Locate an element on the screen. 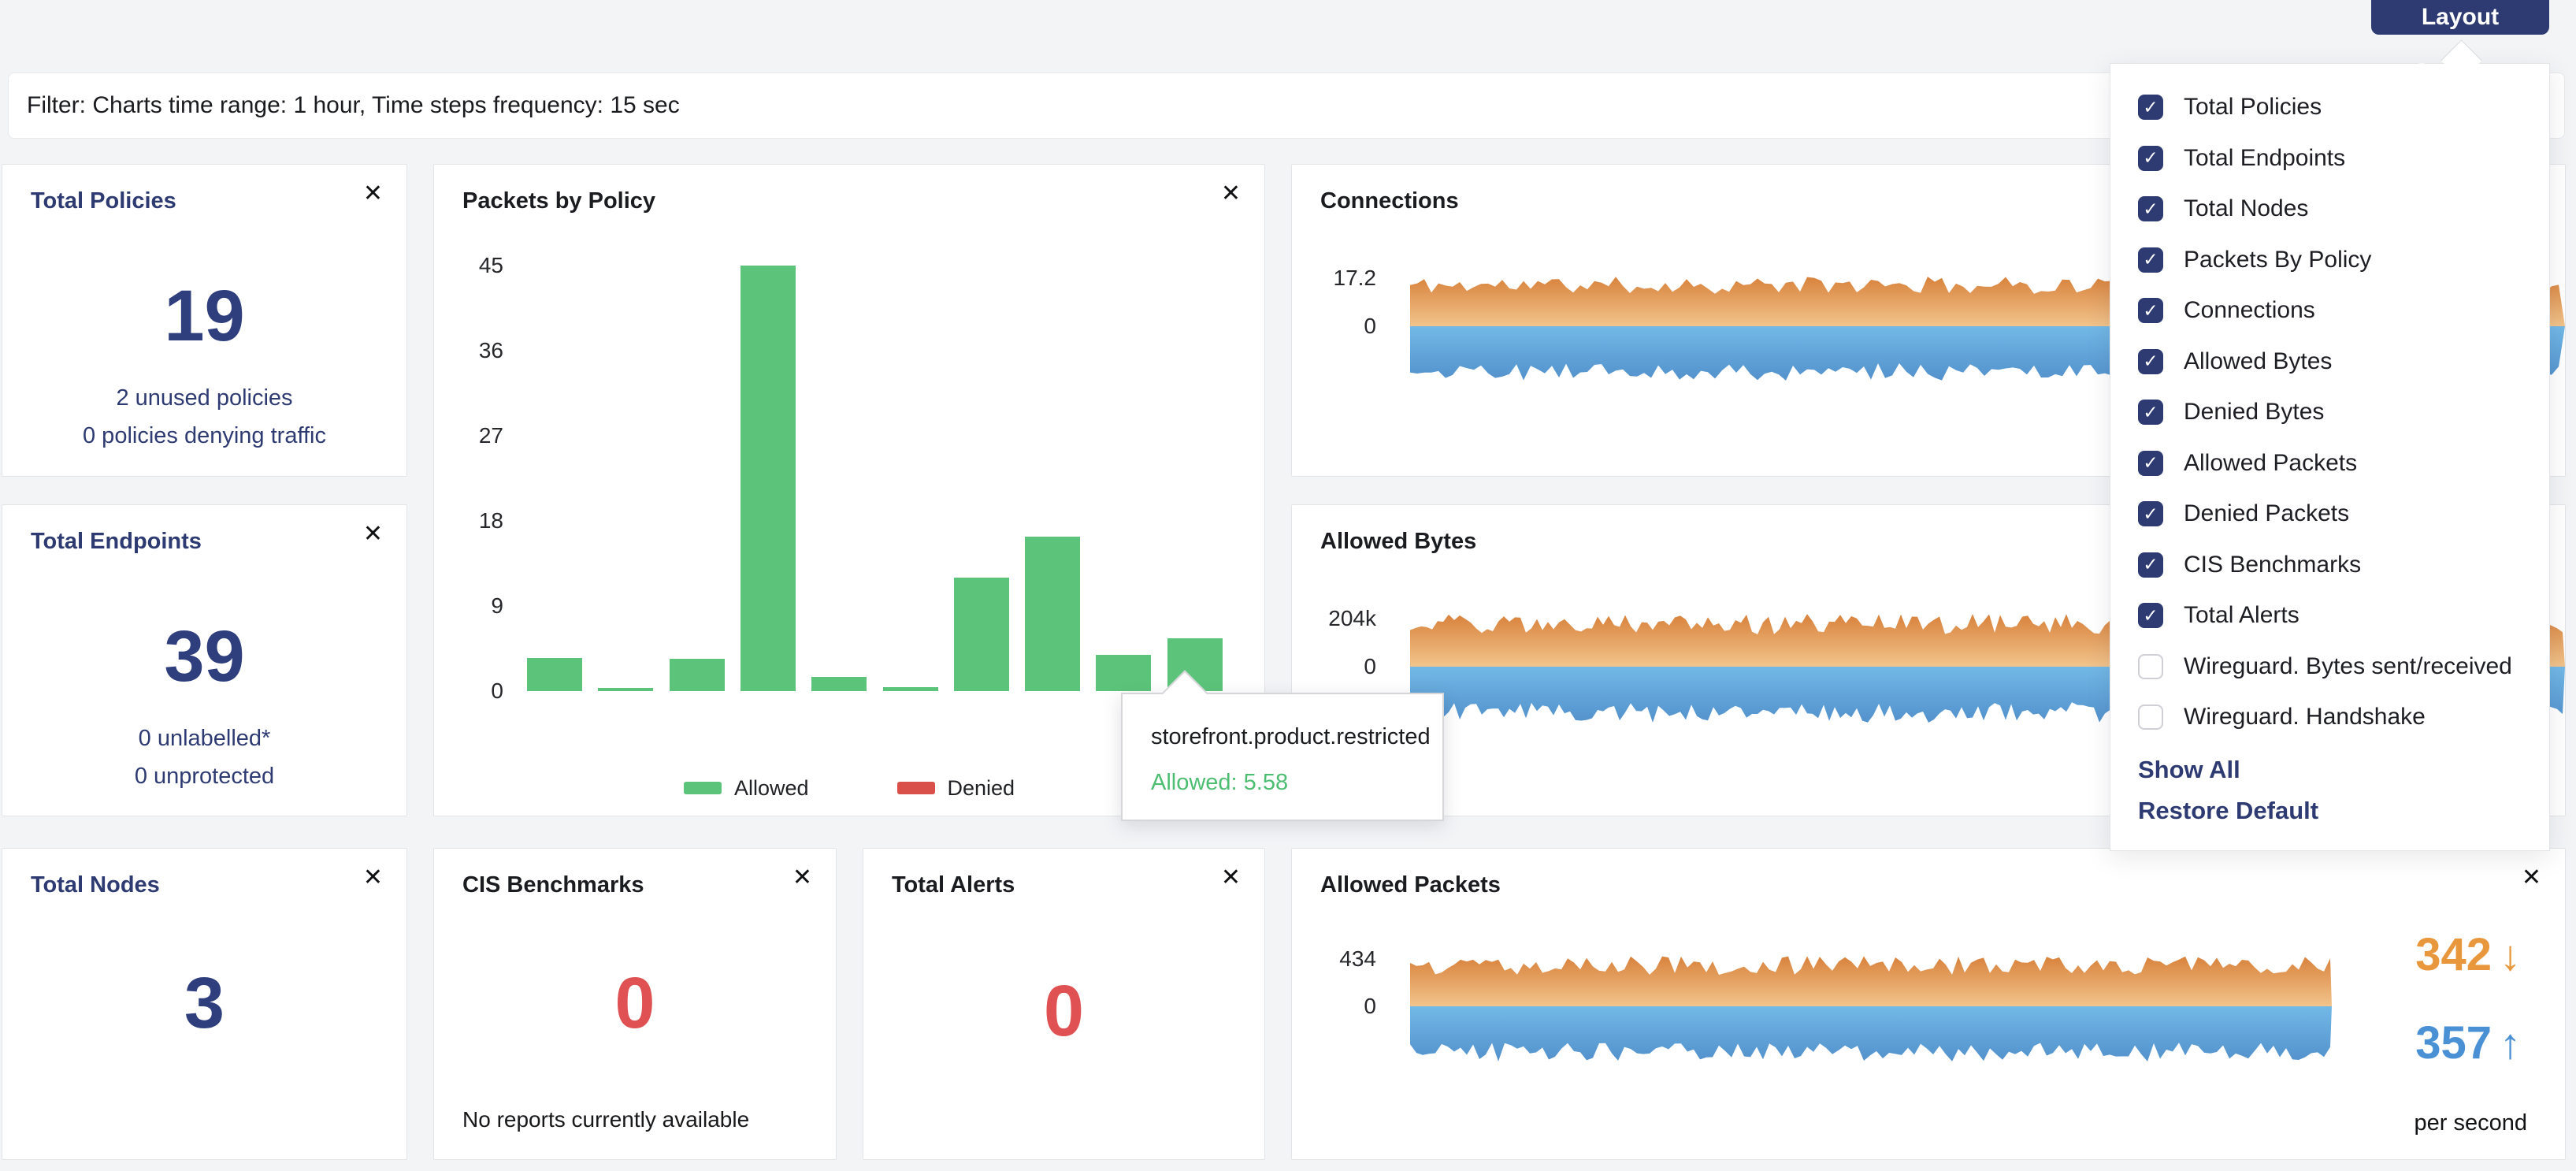 The height and width of the screenshot is (1171, 2576). layout-settings-option: ✓ Denied Packets is located at coordinates (2343, 514).